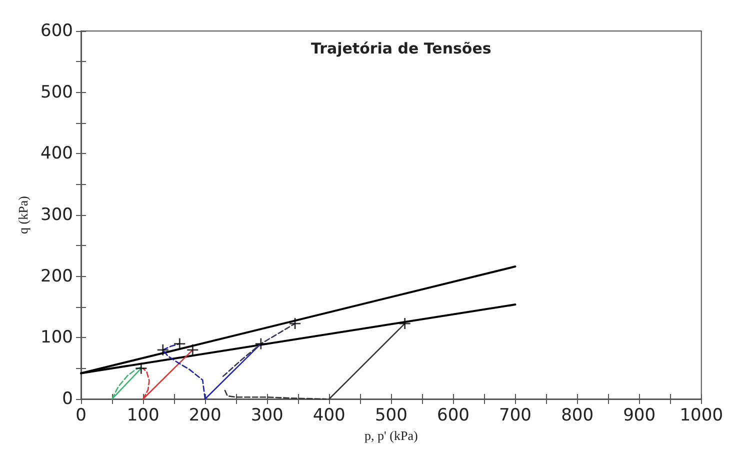  What do you see at coordinates (56, 31) in the screenshot?
I see `y-tick-label: 600` at bounding box center [56, 31].